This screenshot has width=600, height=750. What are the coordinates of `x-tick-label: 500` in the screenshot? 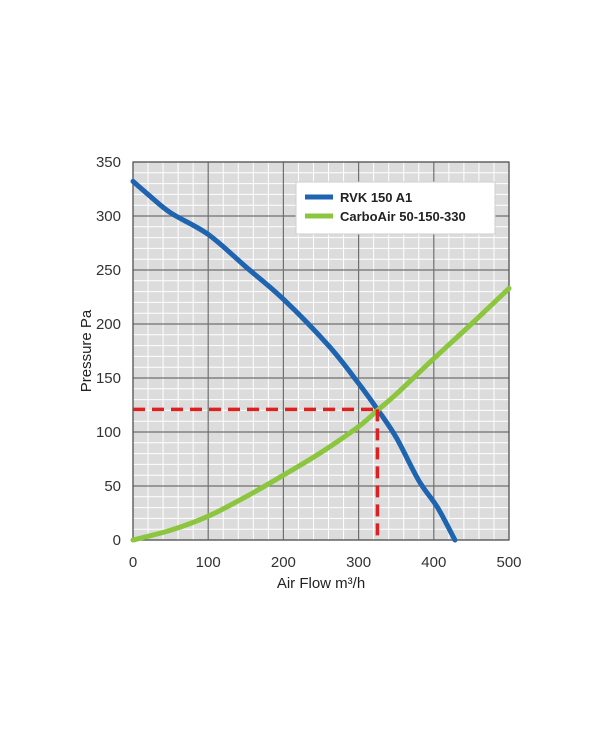 It's located at (508, 562).